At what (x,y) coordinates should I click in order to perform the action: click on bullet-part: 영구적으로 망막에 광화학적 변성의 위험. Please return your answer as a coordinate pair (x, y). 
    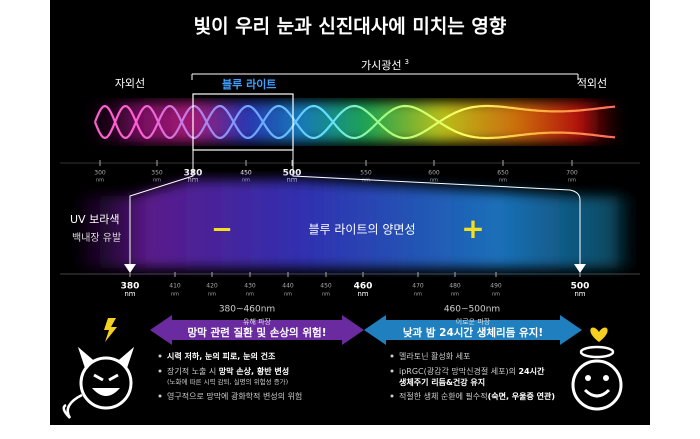
    Looking at the image, I should click on (234, 396).